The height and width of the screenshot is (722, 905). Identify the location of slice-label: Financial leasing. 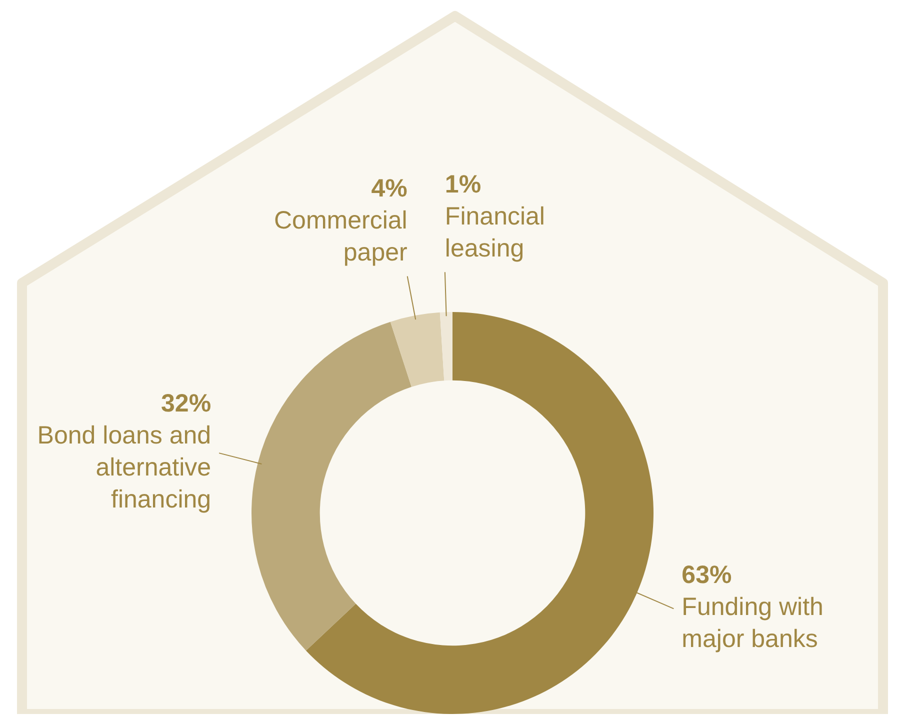
(494, 232).